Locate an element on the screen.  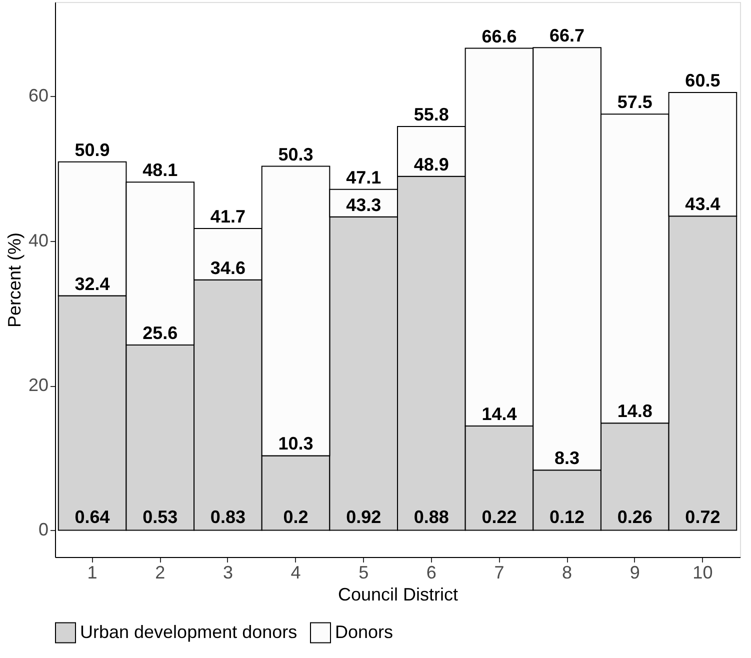
x-tick-label: 6 is located at coordinates (431, 572).